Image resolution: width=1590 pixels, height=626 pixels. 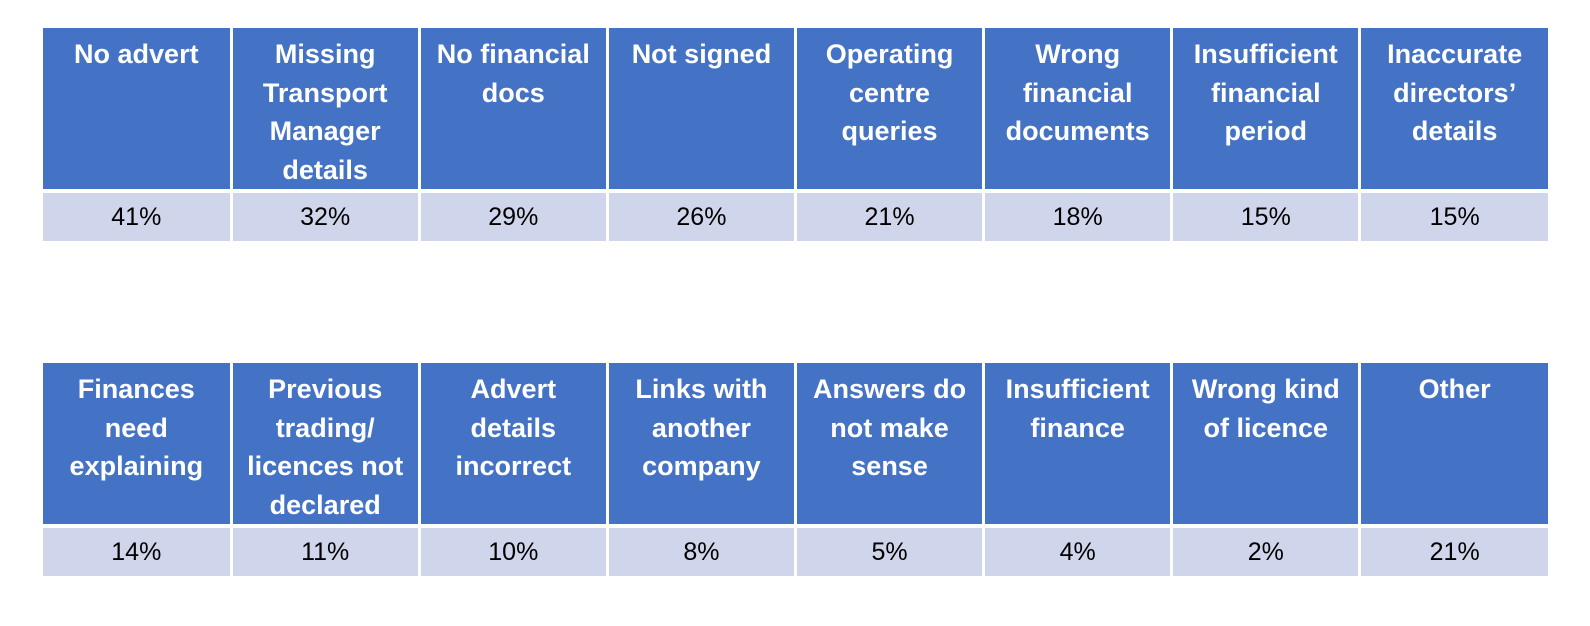 I want to click on header-cell: Insufficient finance, so click(x=1078, y=445).